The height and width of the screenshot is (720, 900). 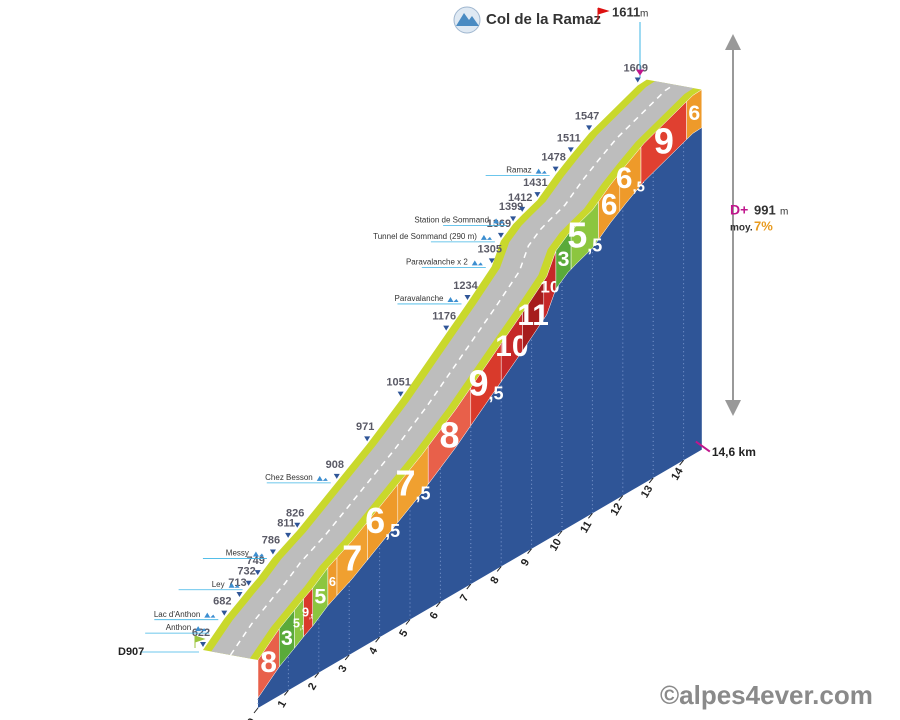 What do you see at coordinates (644, 14) in the screenshot?
I see `summit-unit: m` at bounding box center [644, 14].